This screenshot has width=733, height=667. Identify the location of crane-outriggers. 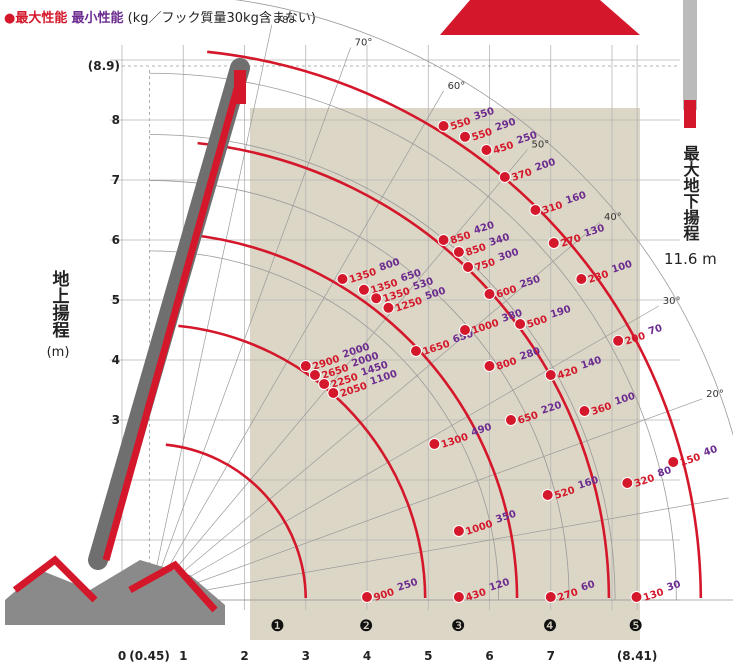
(115, 584).